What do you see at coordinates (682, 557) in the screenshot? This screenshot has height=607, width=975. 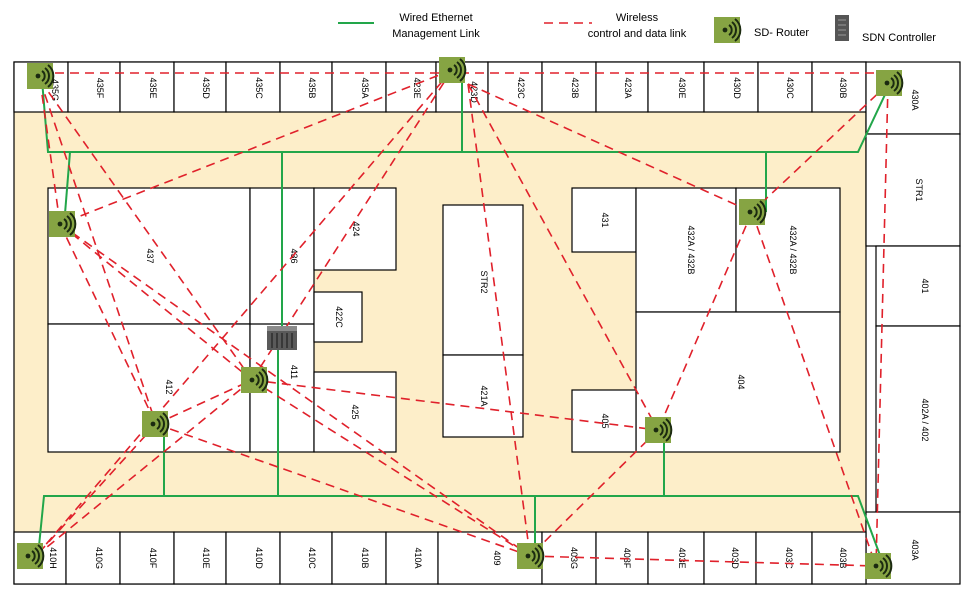 I see `label-403e: 403E` at bounding box center [682, 557].